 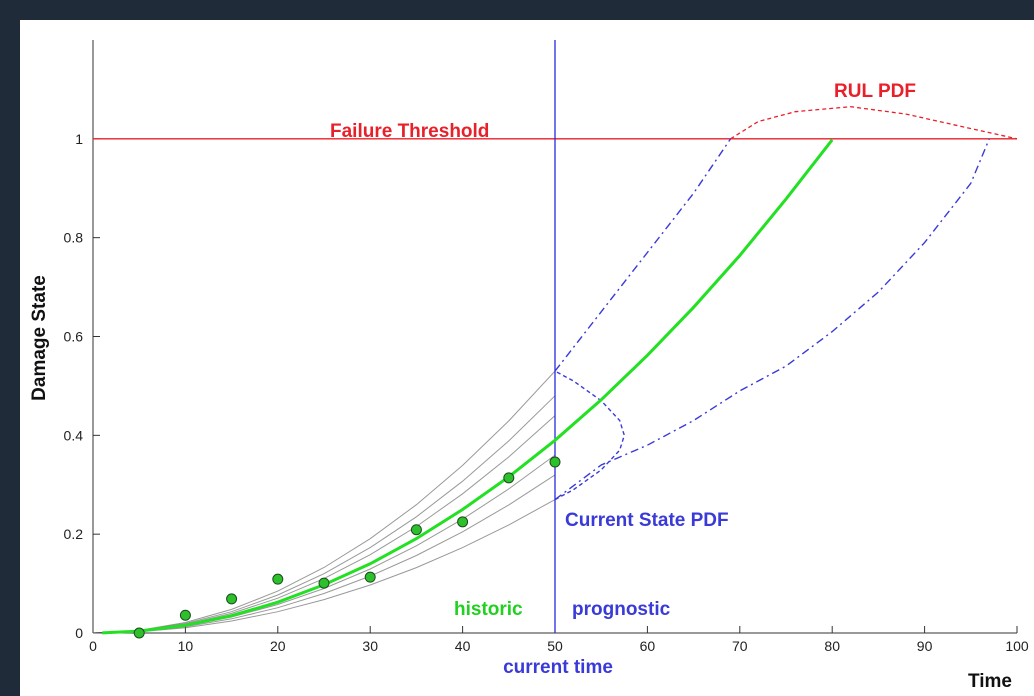 What do you see at coordinates (874, 123) in the screenshot?
I see `rul-pdf` at bounding box center [874, 123].